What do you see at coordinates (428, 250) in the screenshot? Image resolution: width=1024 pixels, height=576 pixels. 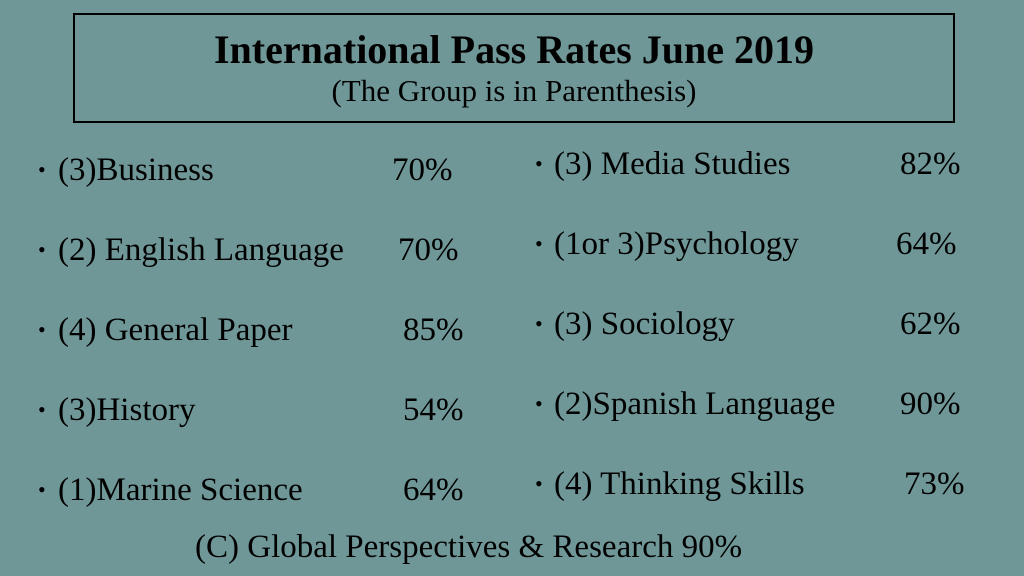 I see `rate-english-language: 70%` at bounding box center [428, 250].